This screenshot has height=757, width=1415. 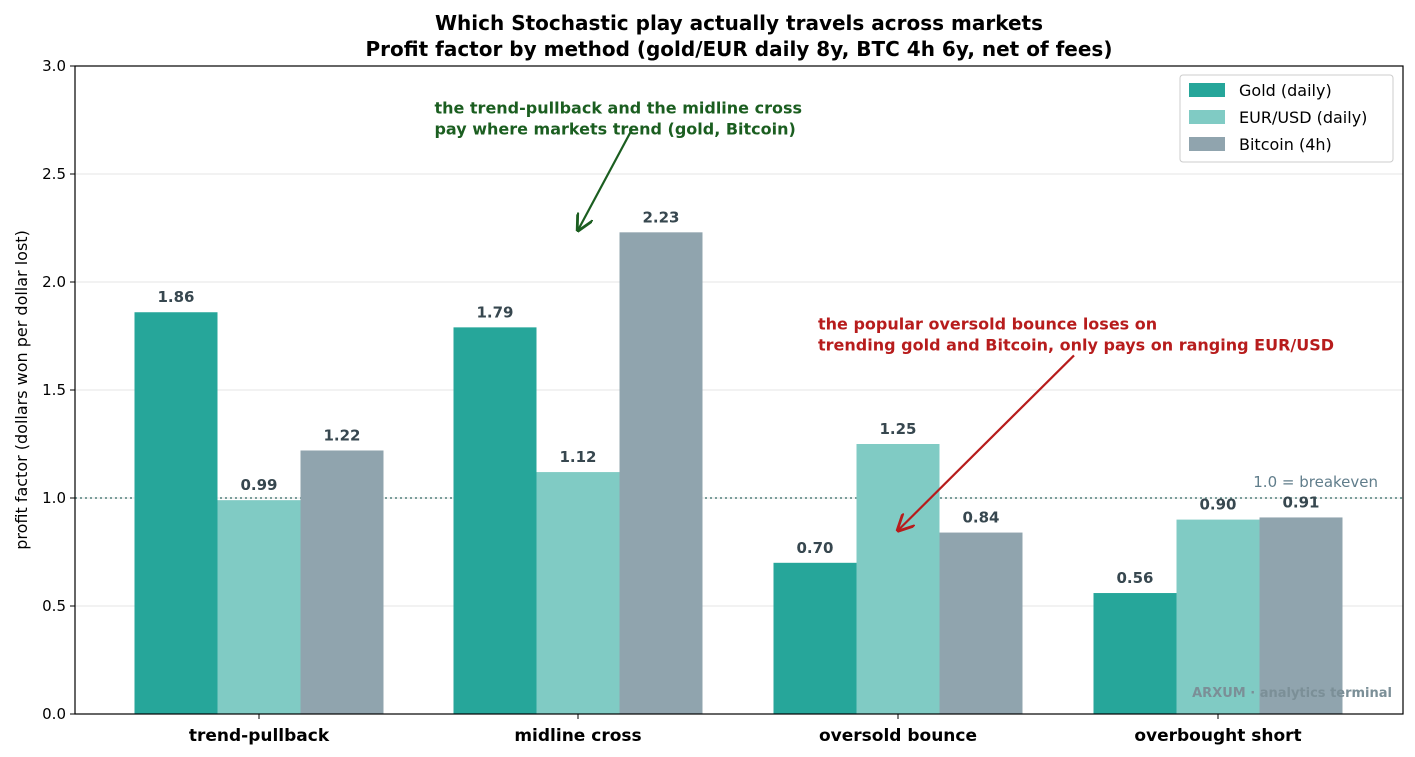 I want to click on data-label: 0.90, so click(x=1217, y=505).